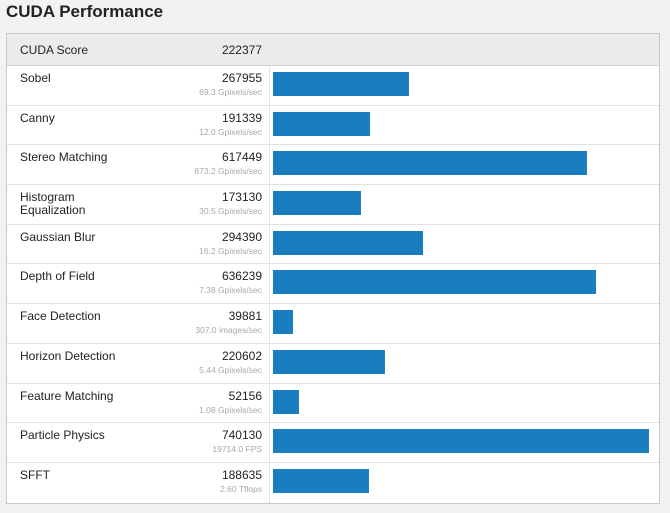 The height and width of the screenshot is (513, 670). What do you see at coordinates (37, 117) in the screenshot?
I see `benchmark-name: Canny` at bounding box center [37, 117].